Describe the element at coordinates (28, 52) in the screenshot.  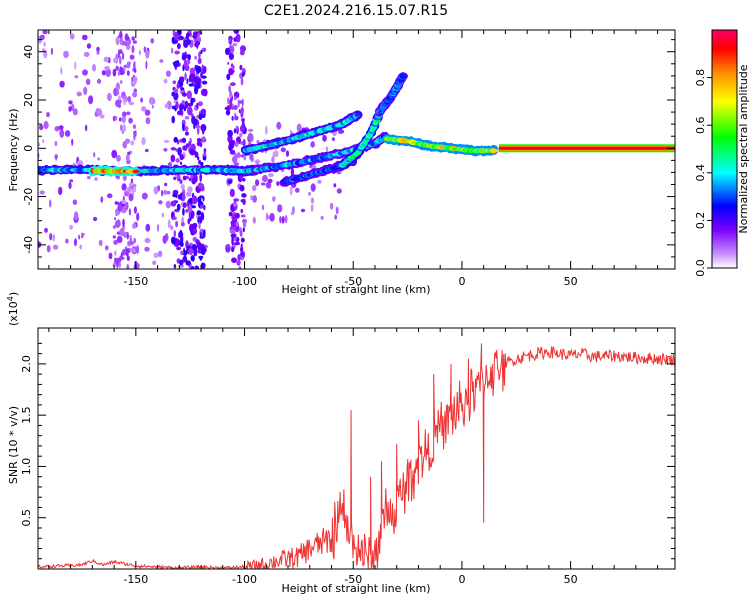
I see `y-tick-label: 40` at that location.